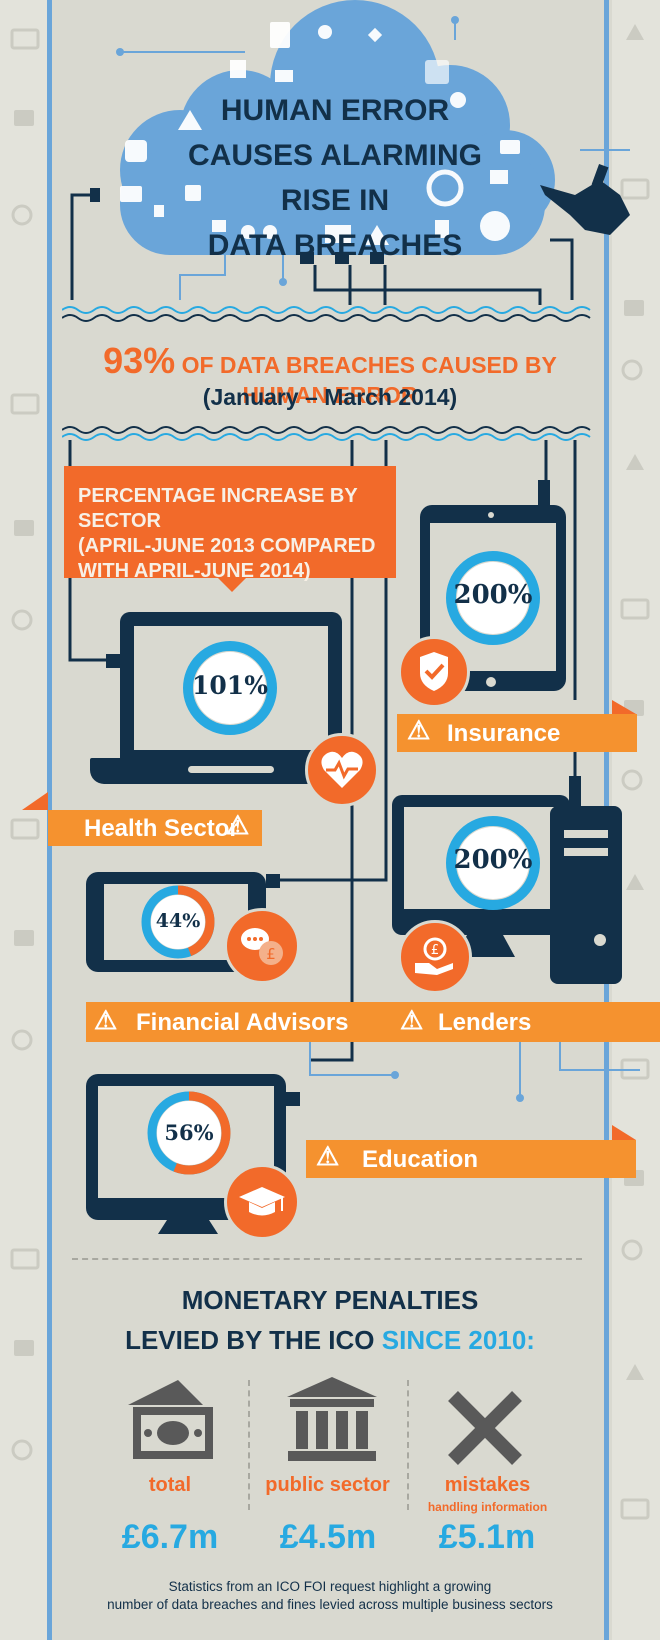 This screenshot has height=1640, width=660. I want to click on title-line-2: CAUSES ALARMING RISE IN, so click(335, 178).